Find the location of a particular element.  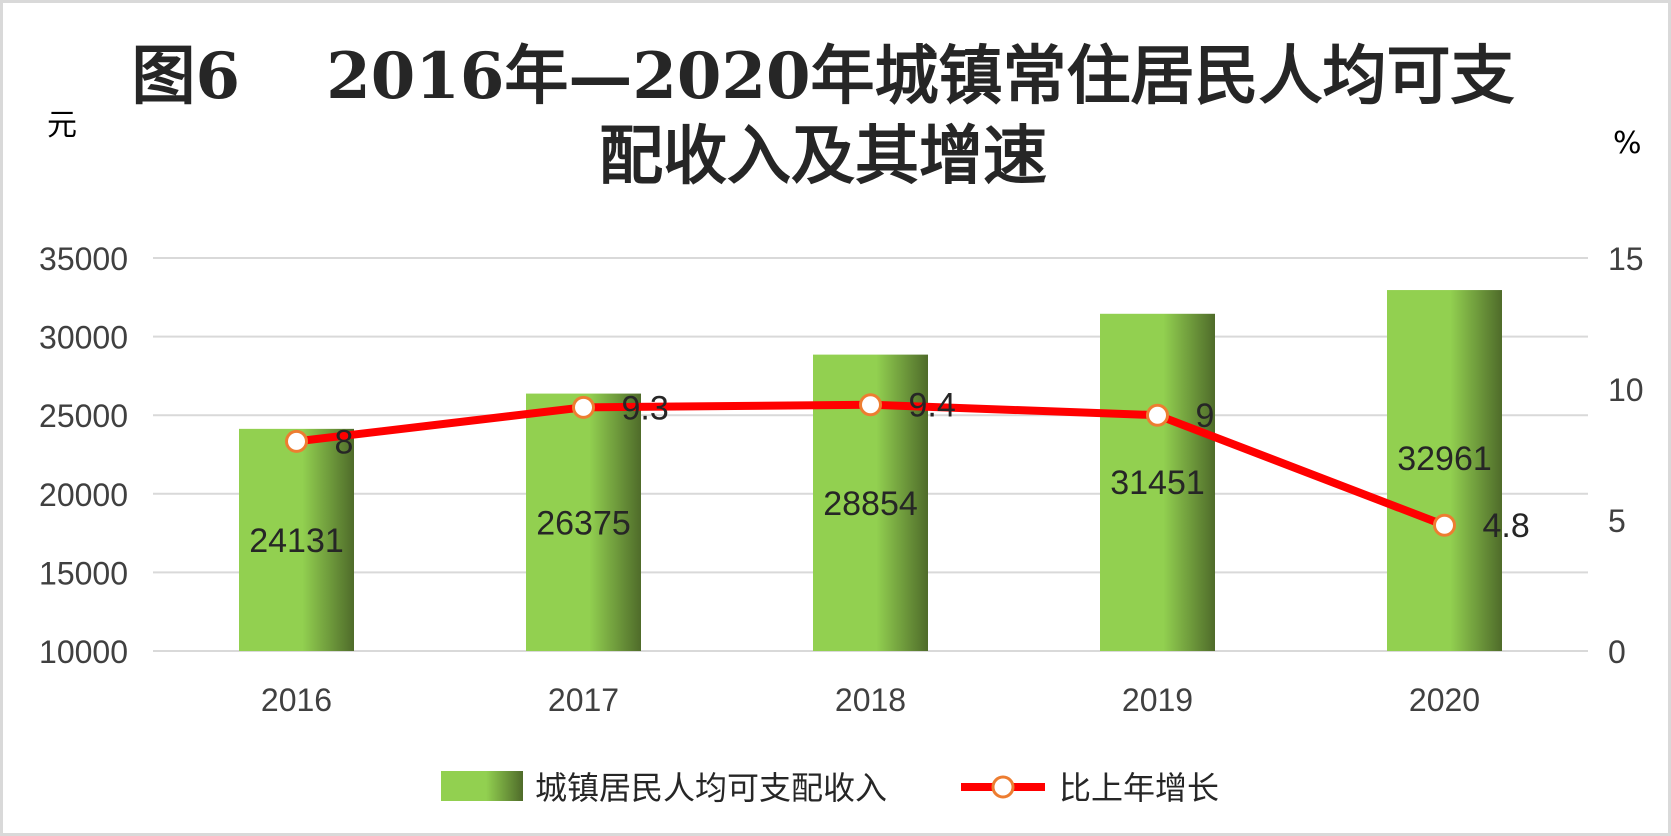

bar-value-label: 32961 is located at coordinates (1444, 459).